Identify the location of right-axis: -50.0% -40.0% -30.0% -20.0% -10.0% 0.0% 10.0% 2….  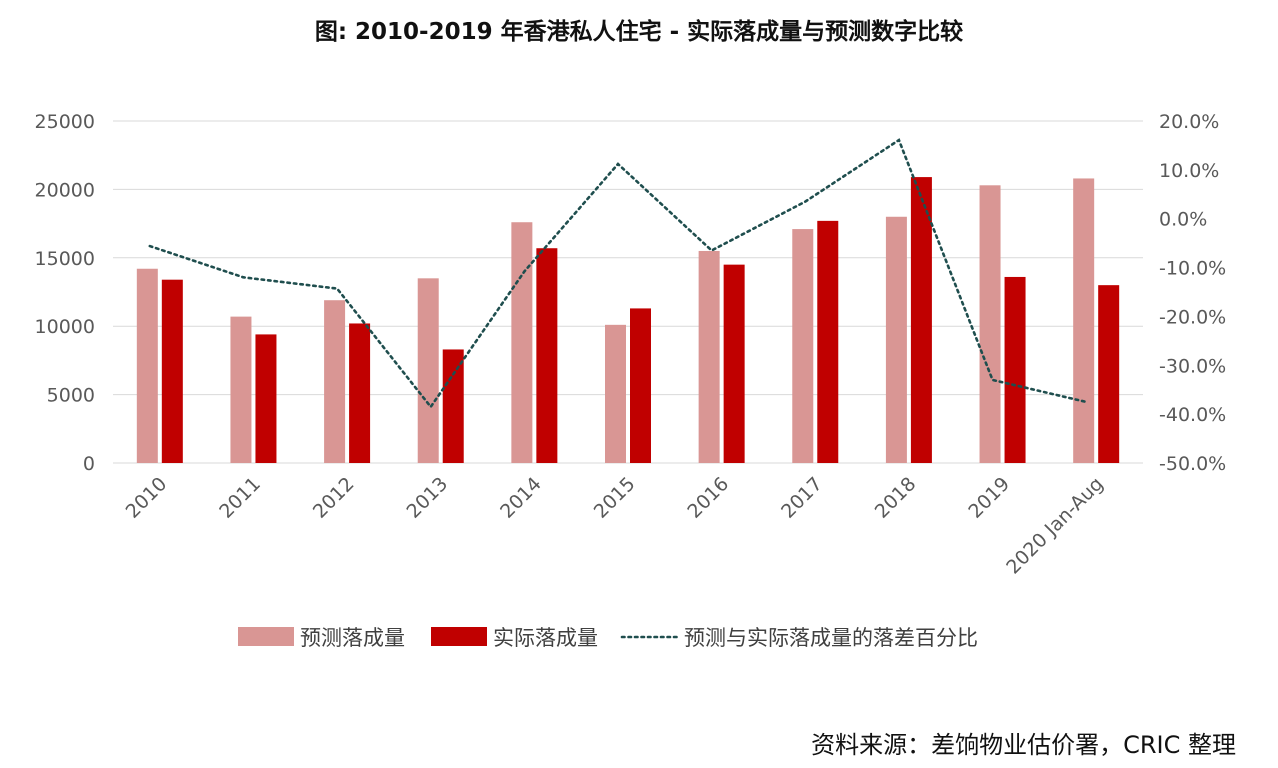
(1192, 293).